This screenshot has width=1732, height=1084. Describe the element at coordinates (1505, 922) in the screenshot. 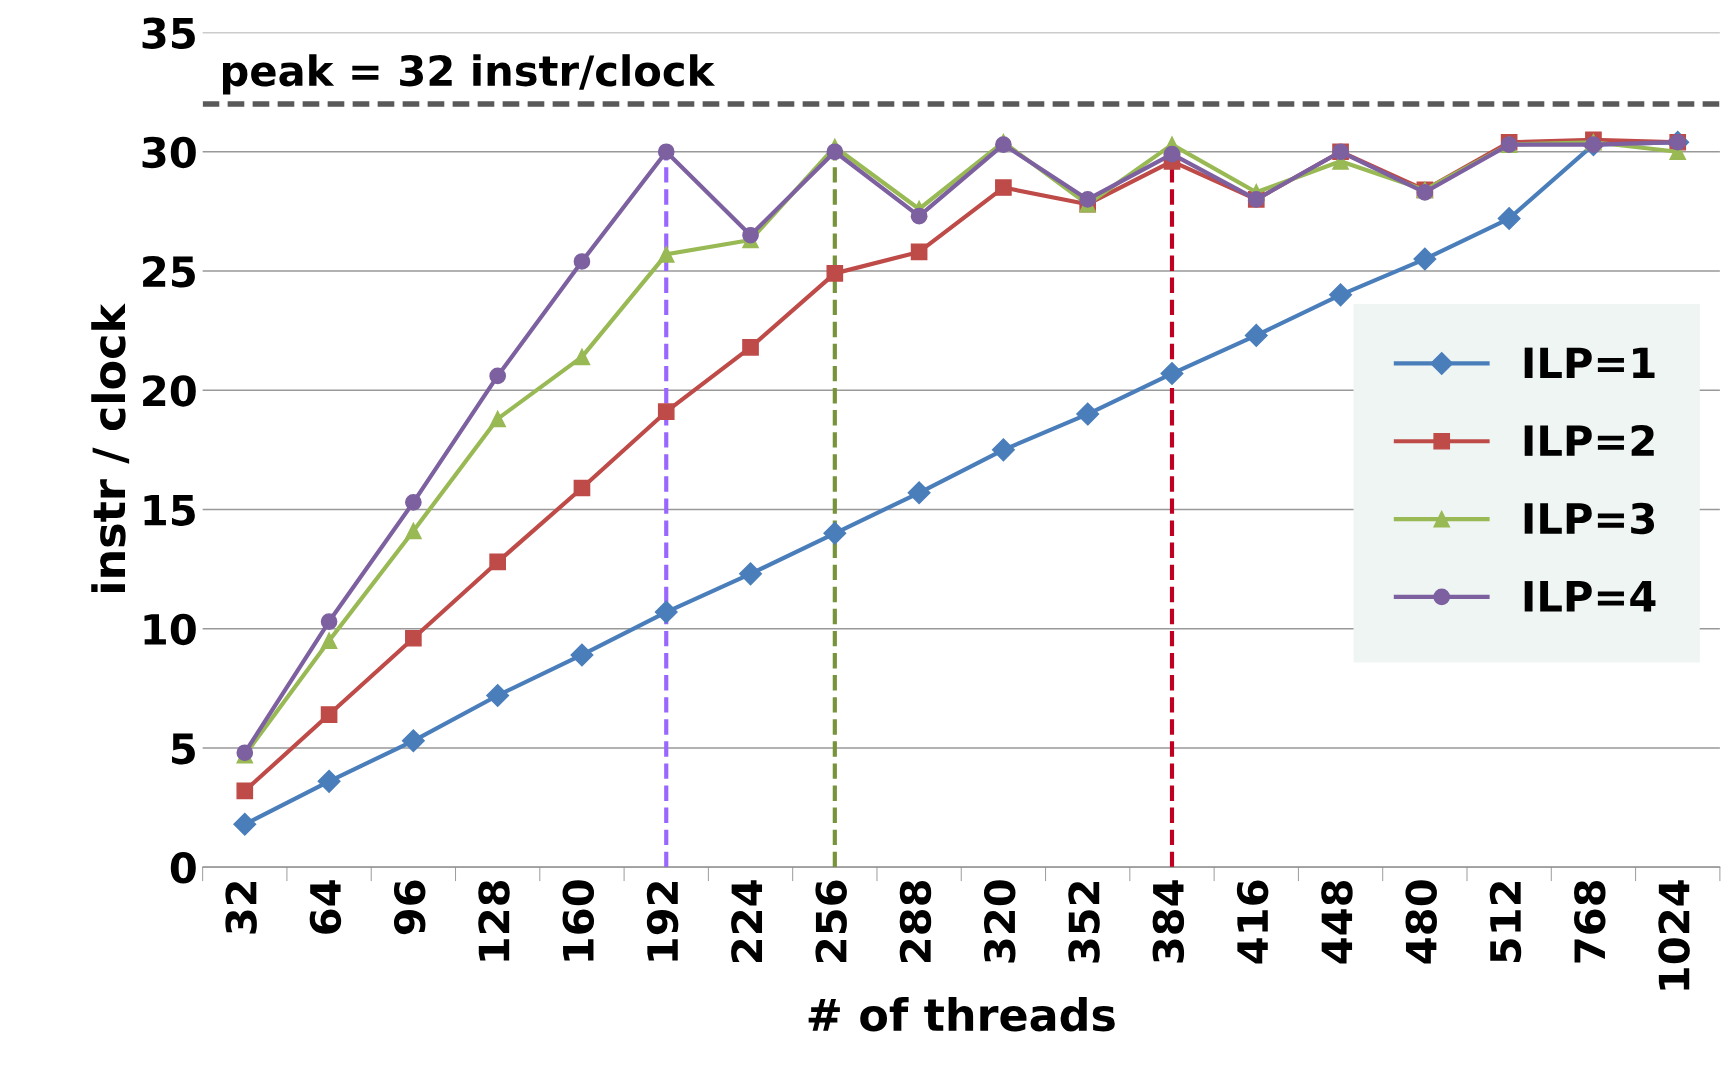

I see `x-tick-label: 512` at that location.